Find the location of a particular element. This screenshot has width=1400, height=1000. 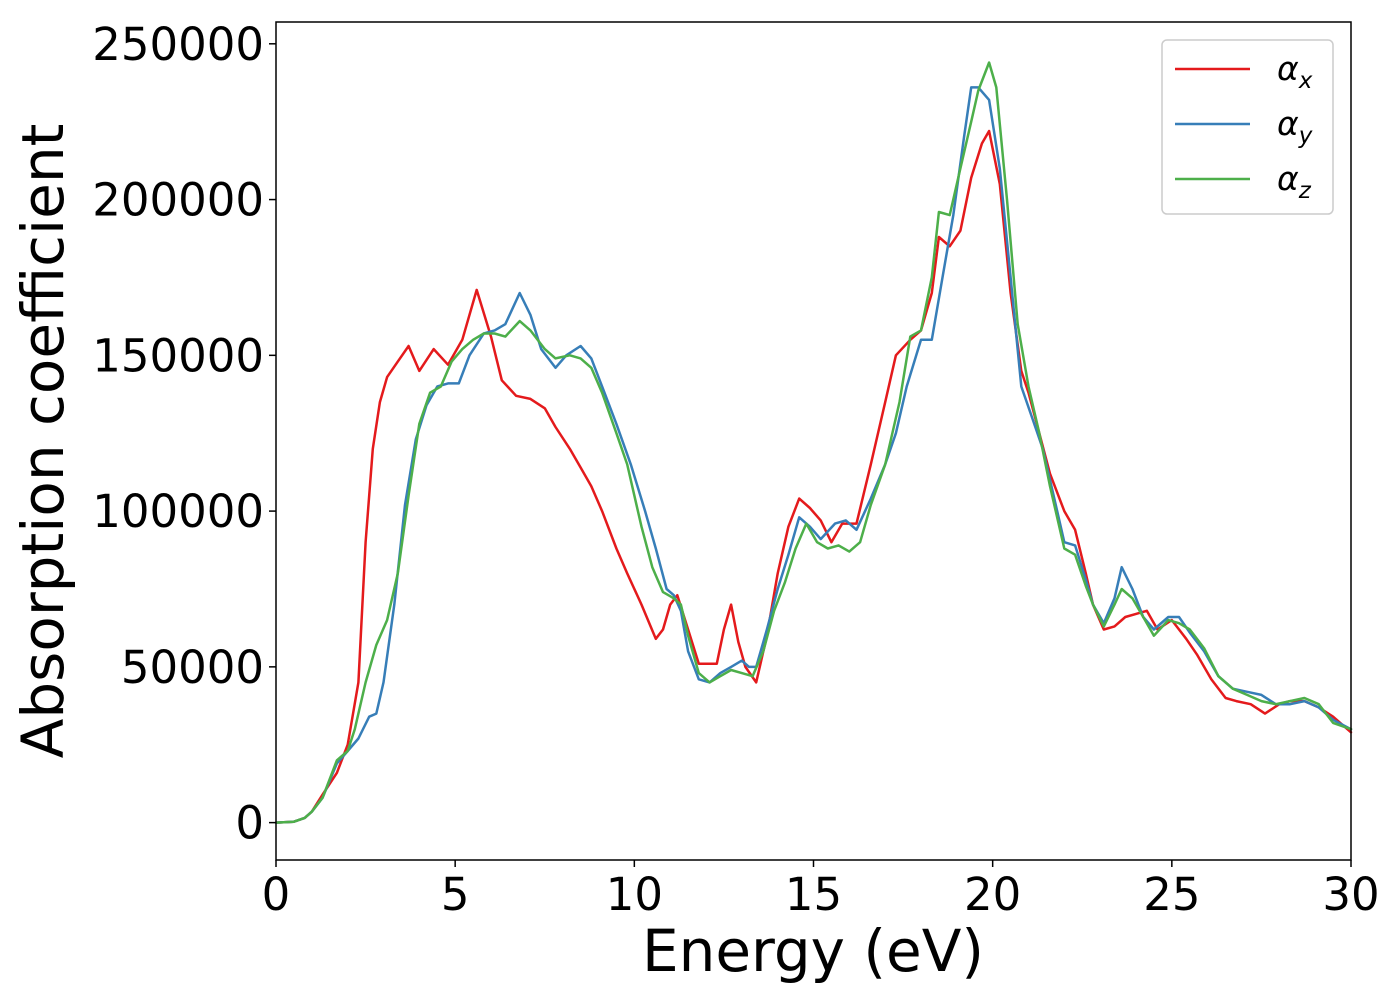

x-tick-label: 5 is located at coordinates (455, 894).